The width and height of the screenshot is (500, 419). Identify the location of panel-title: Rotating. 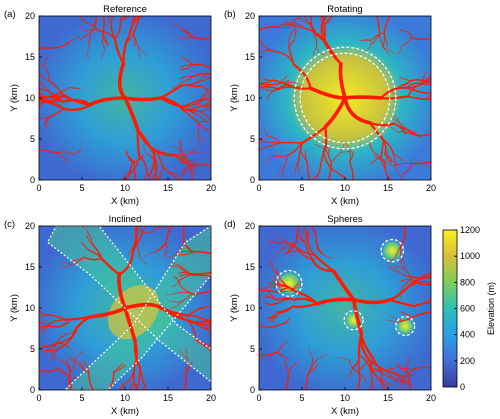
(344, 9).